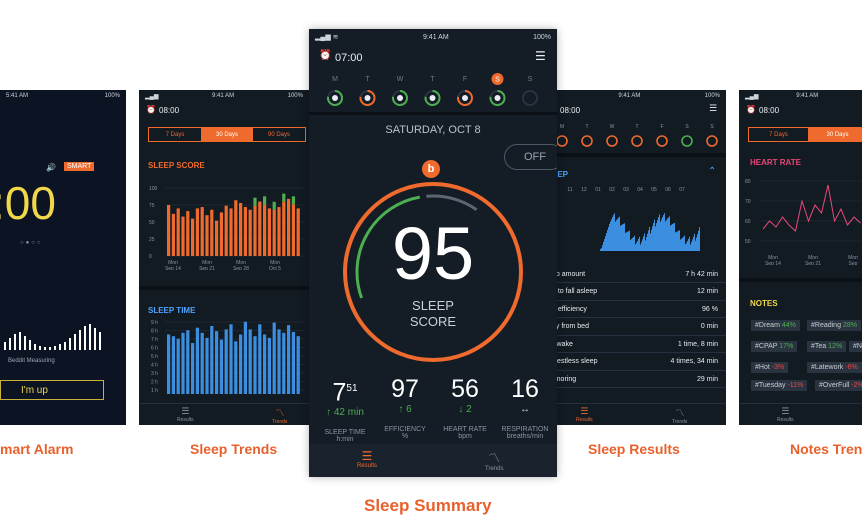  What do you see at coordinates (835, 346) in the screenshot?
I see `tag-pct: 12%` at bounding box center [835, 346].